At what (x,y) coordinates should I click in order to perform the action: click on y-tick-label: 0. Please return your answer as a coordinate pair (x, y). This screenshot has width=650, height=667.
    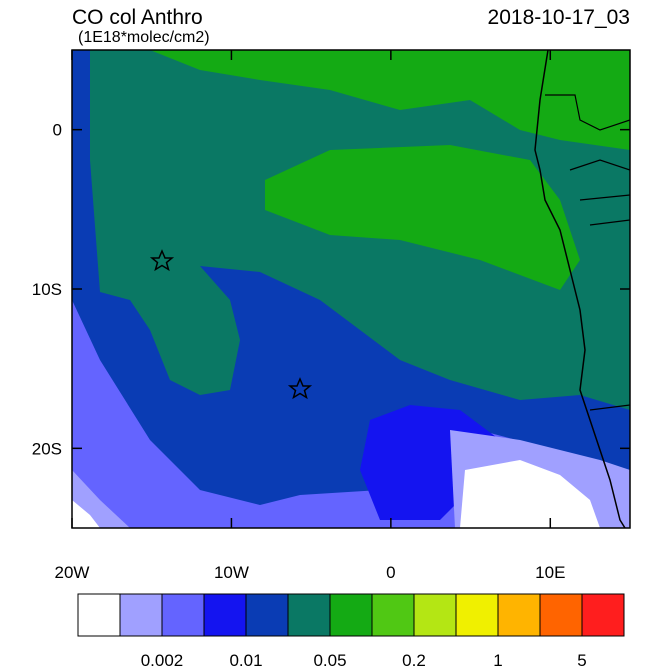
    Looking at the image, I should click on (57, 130).